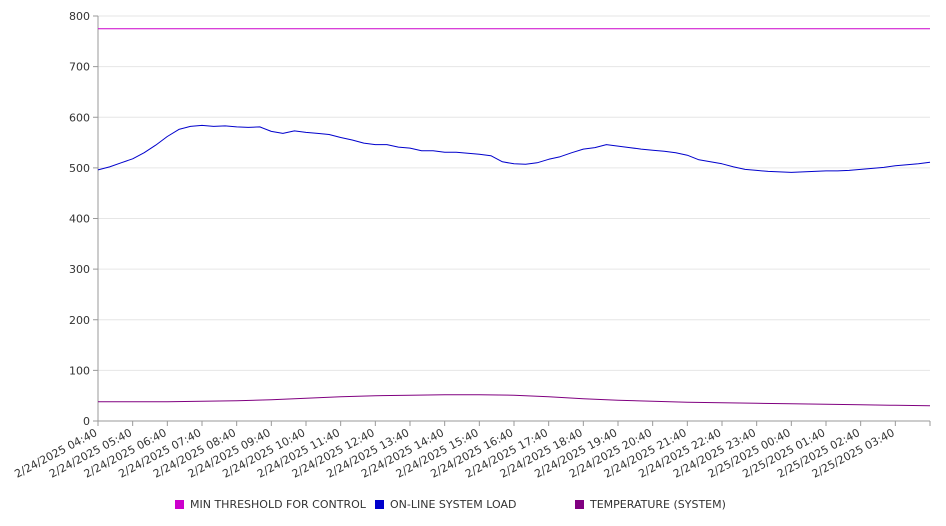 This screenshot has width=946, height=526. I want to click on legend-item-temperature: TEMPERATURE (SYSTEM), so click(650, 504).